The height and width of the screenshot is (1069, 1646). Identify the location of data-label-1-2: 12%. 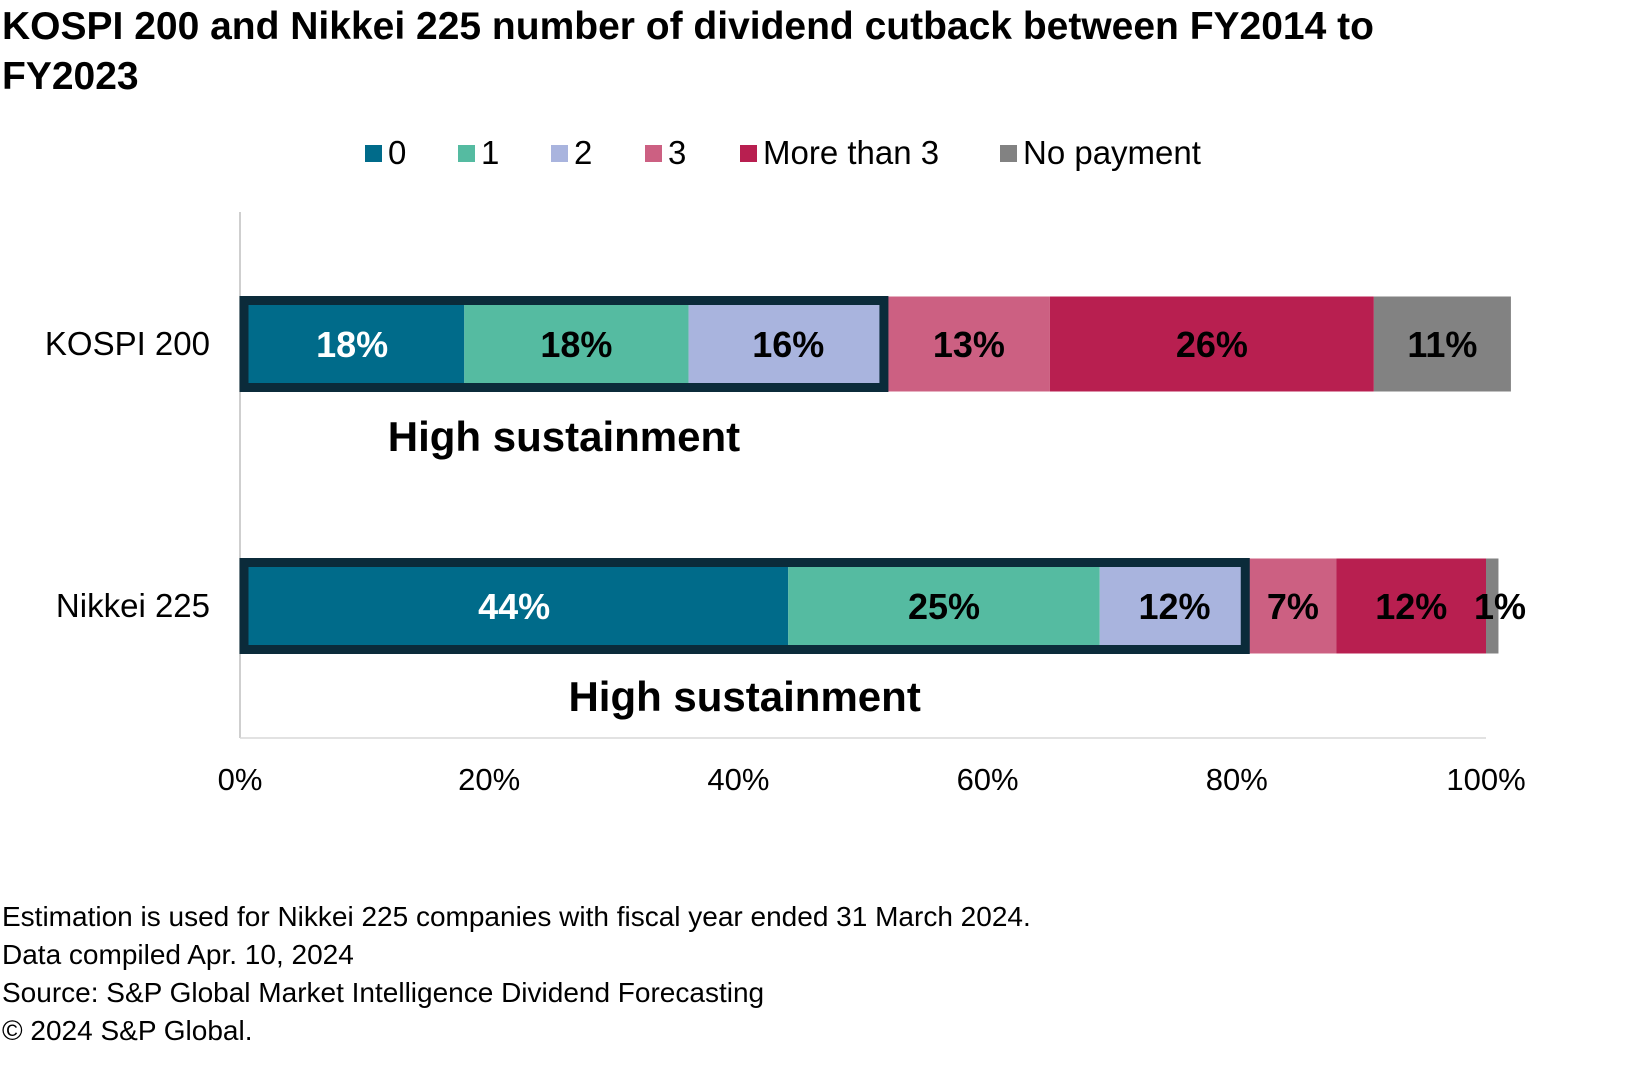
(1174, 606).